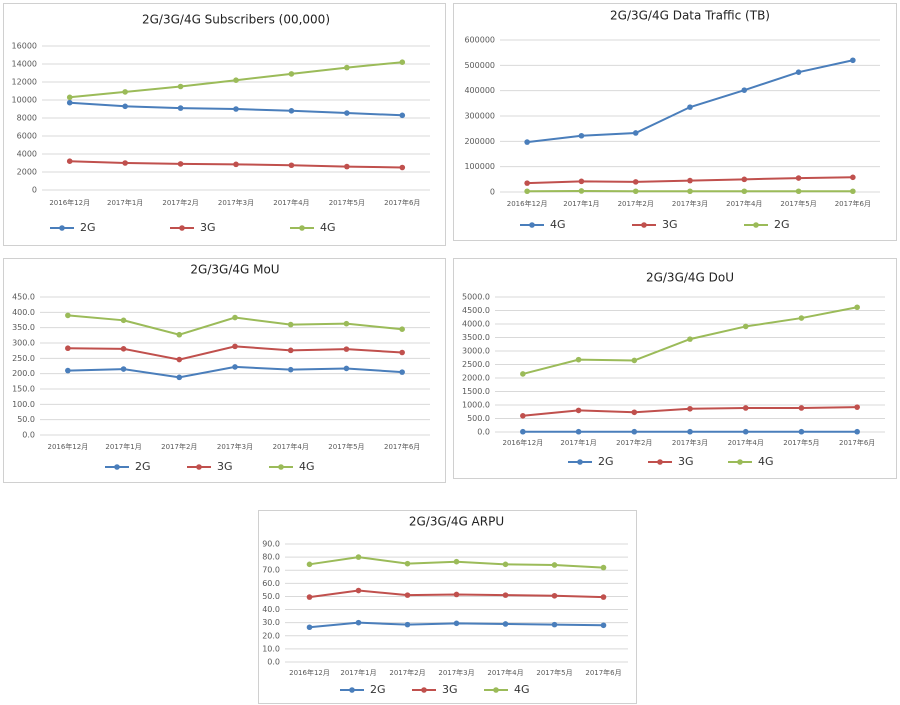 Image resolution: width=900 pixels, height=705 pixels. I want to click on y-tick-label: 300000, so click(479, 116).